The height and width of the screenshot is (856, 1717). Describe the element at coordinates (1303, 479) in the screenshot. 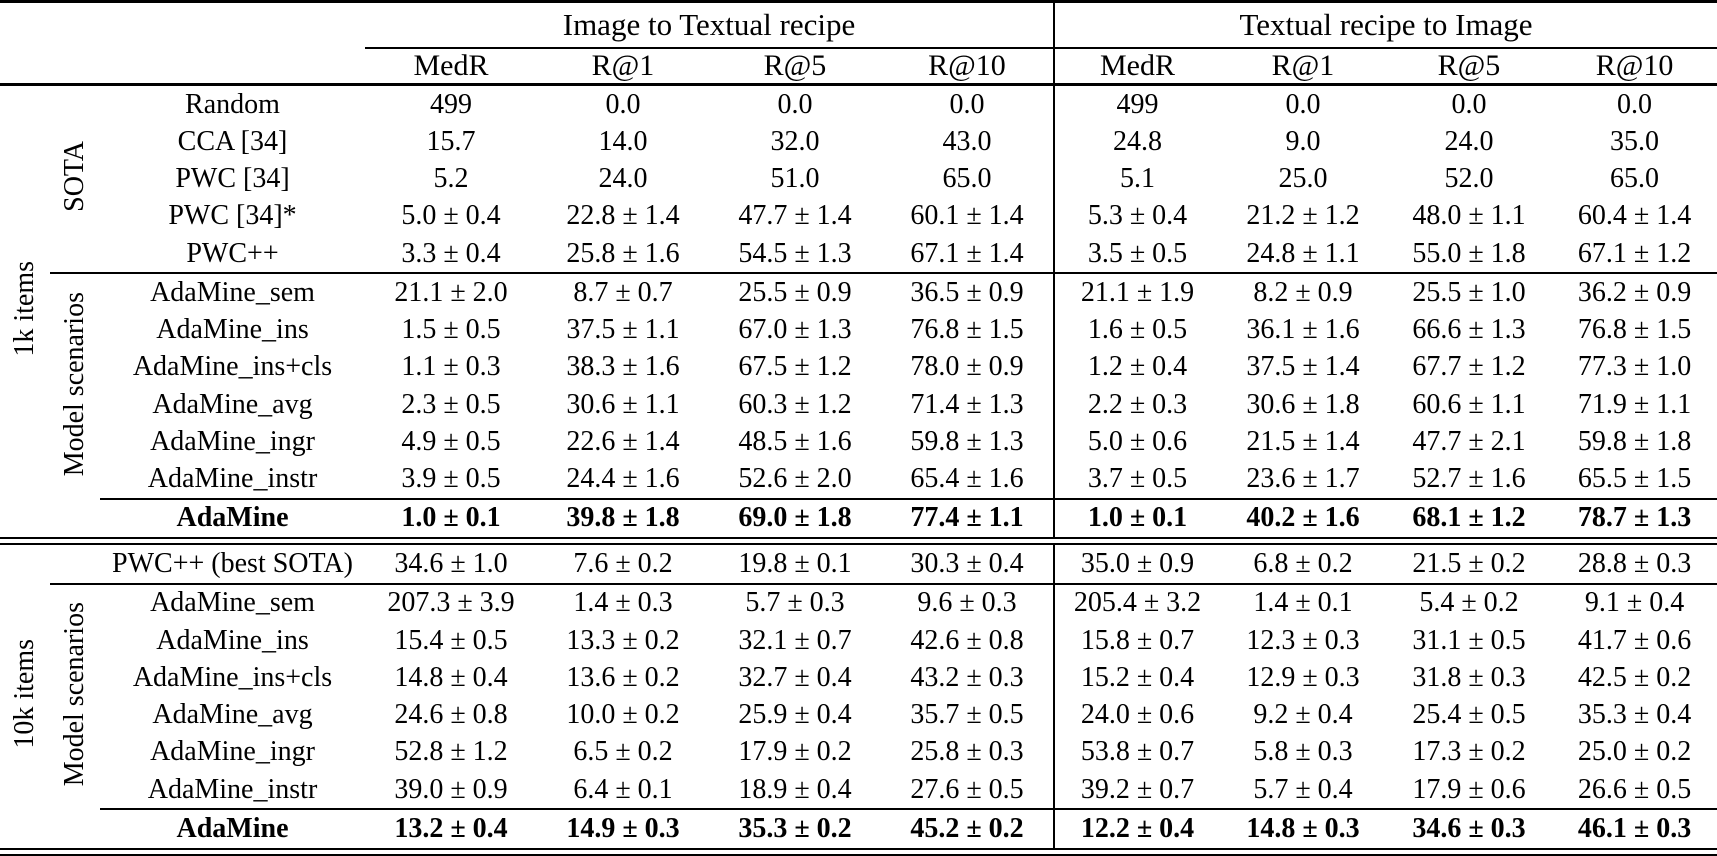

I see `value-cell: 23.6 ± 1.7` at that location.